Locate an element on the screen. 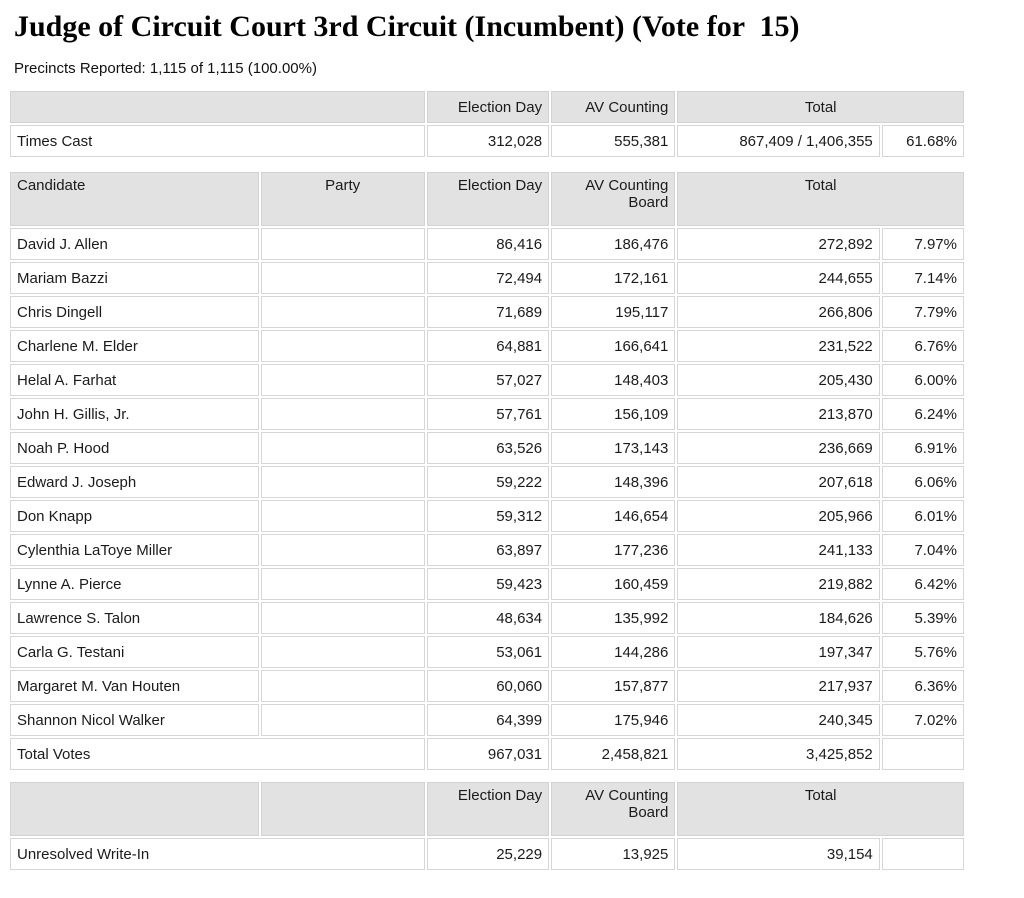  candidate-av-counting-board: 186,476 is located at coordinates (613, 244).